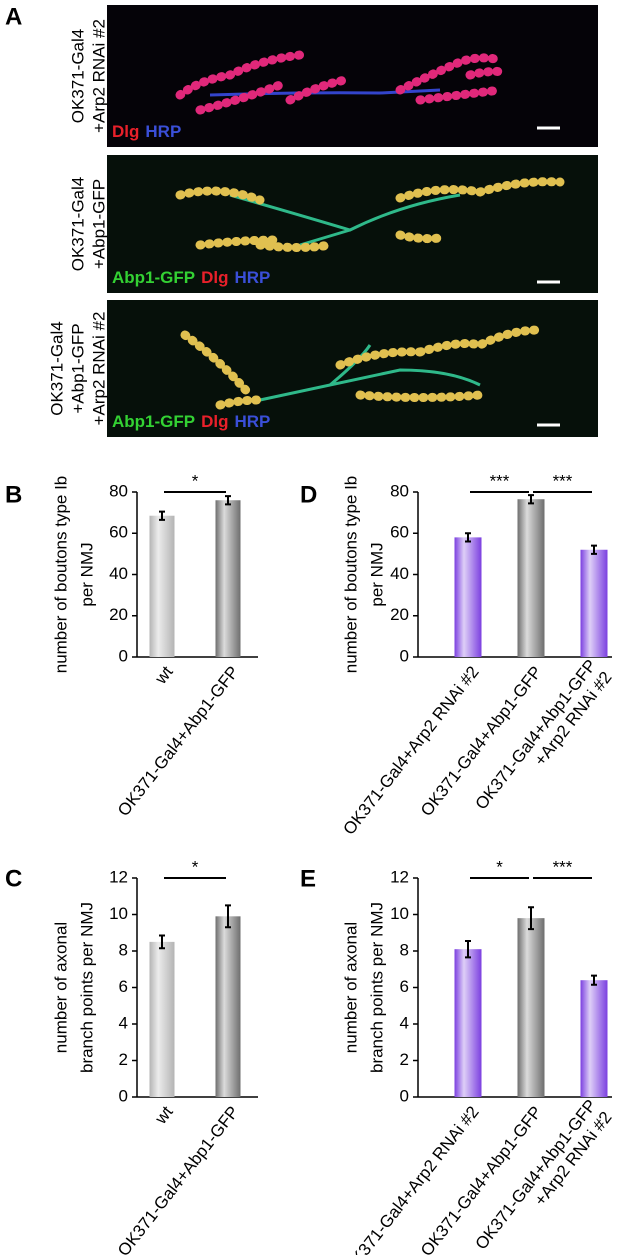 The width and height of the screenshot is (630, 1255). I want to click on stain-legend: Dlg HRP, so click(146, 131).